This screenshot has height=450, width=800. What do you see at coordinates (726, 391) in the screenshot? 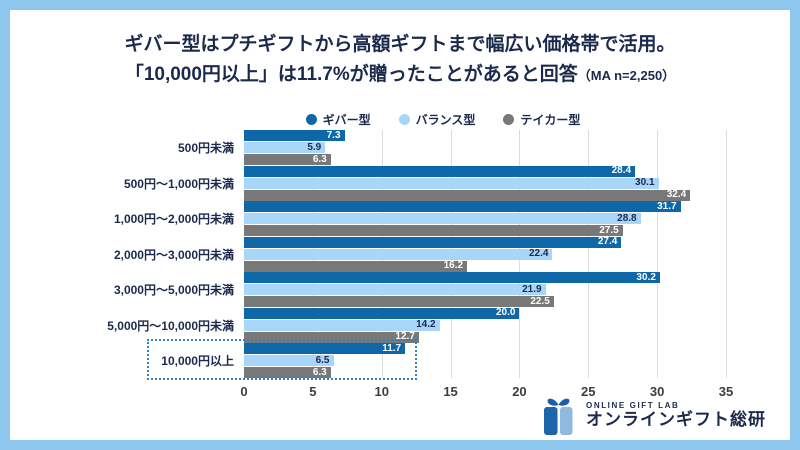
I see `x-tick-label: 35` at bounding box center [726, 391].